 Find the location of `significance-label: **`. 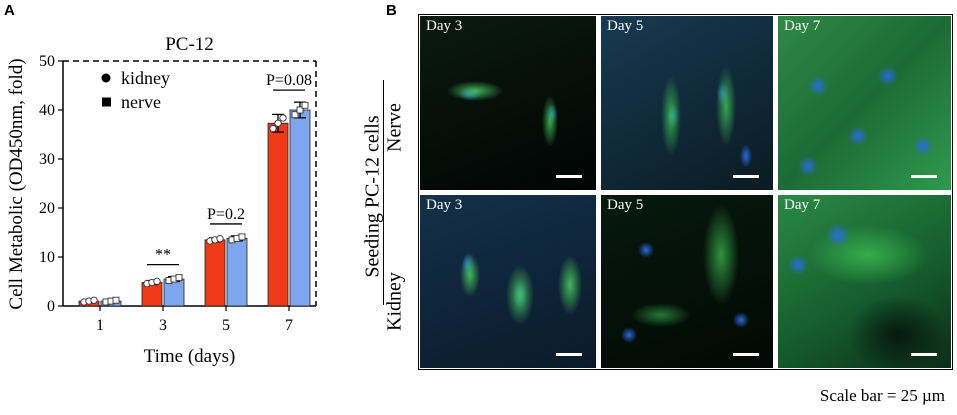

significance-label: ** is located at coordinates (163, 255).